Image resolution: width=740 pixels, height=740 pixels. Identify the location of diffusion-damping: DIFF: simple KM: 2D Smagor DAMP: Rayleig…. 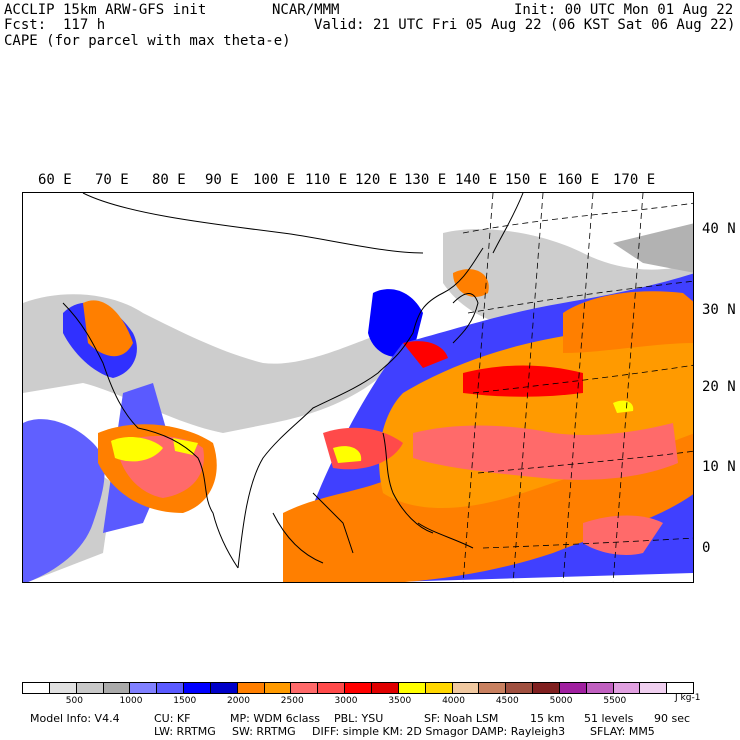
(439, 731).